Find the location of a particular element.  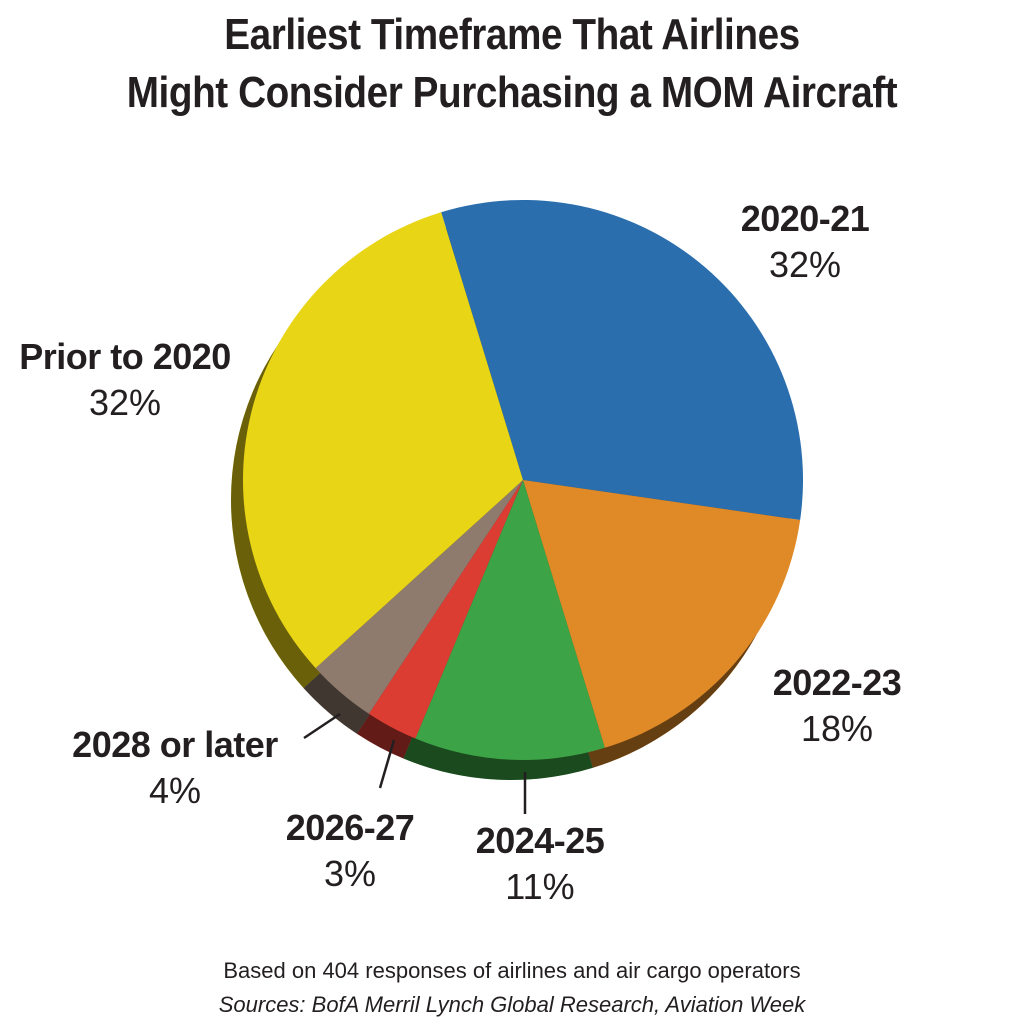

slice-value-prior-to-2020: 32% is located at coordinates (125, 402).